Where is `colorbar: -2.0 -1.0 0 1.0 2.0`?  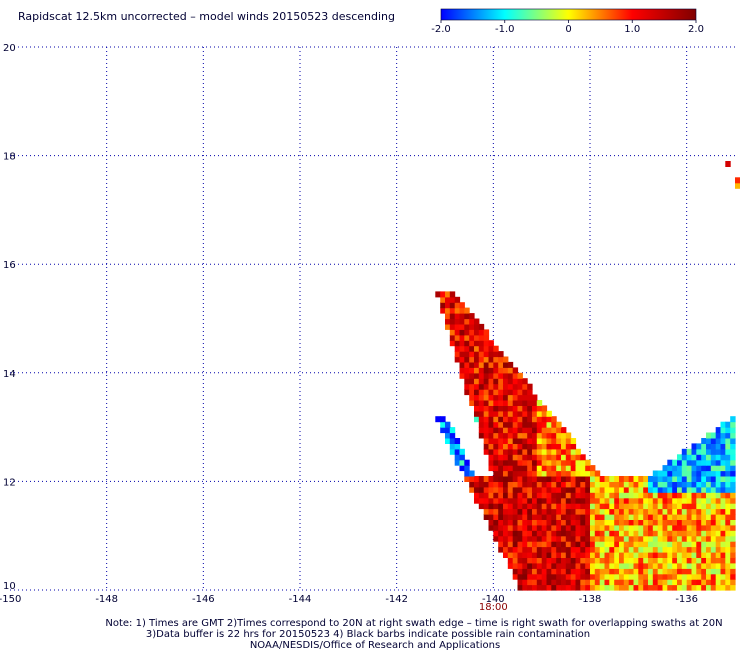
colorbar: -2.0 -1.0 0 1.0 2.0 is located at coordinates (567, 21).